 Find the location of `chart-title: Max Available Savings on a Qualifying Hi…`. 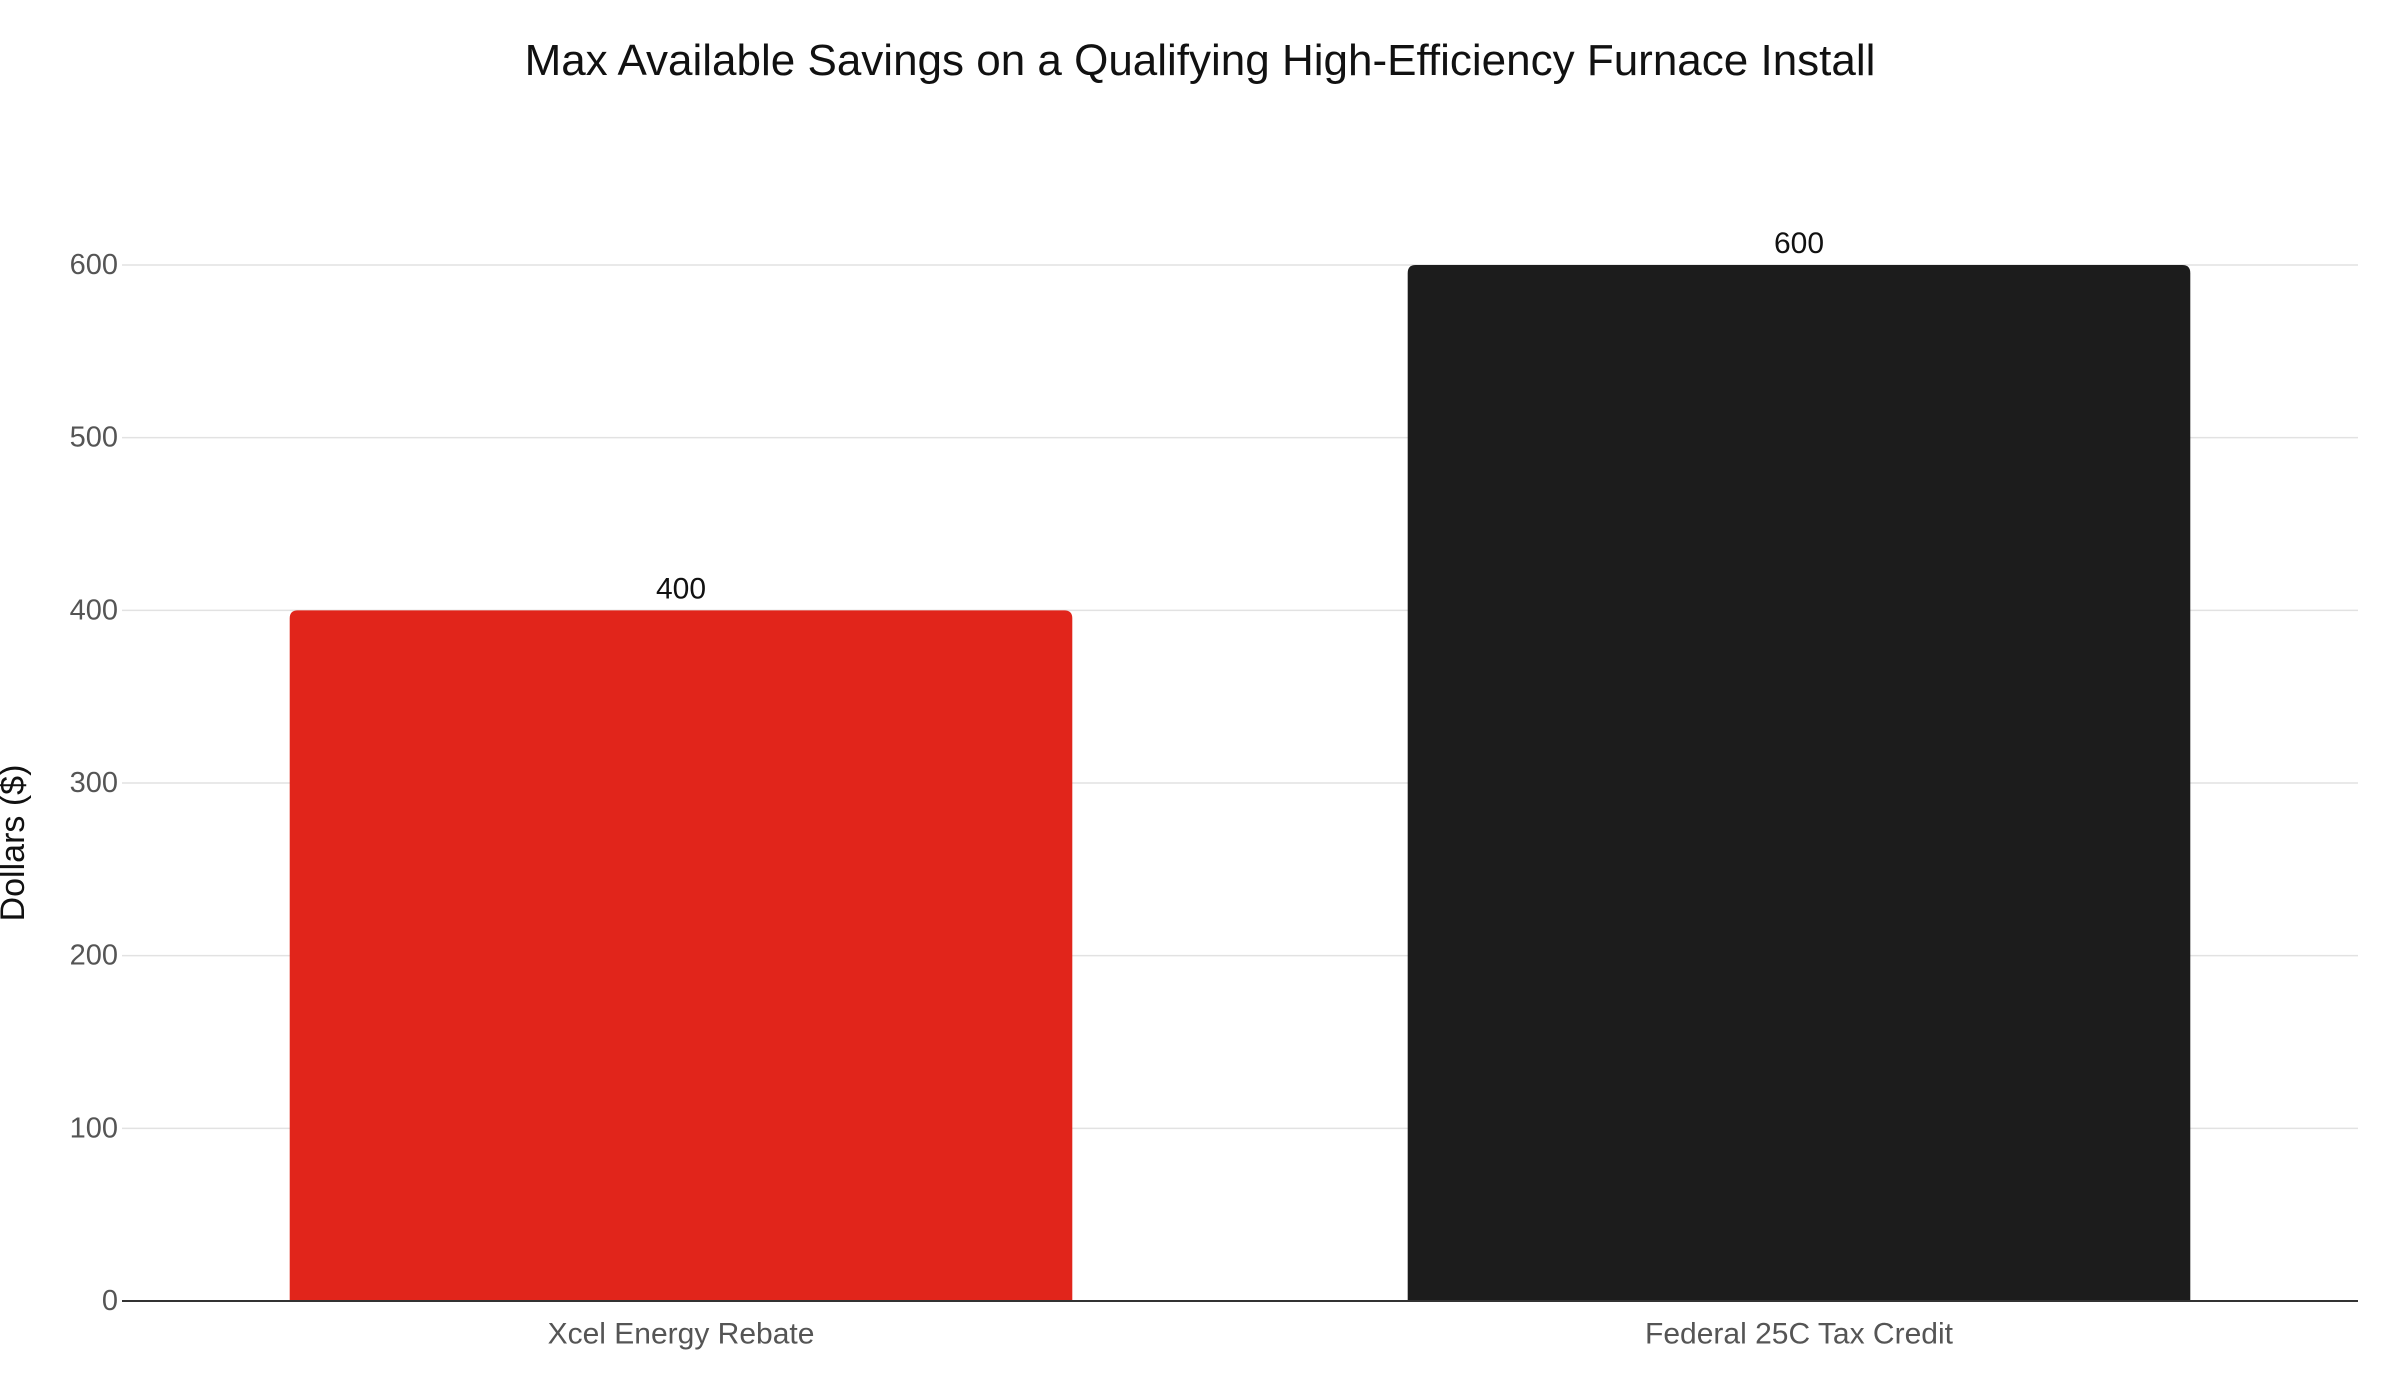

chart-title: Max Available Savings on a Qualifying Hi… is located at coordinates (1200, 60).